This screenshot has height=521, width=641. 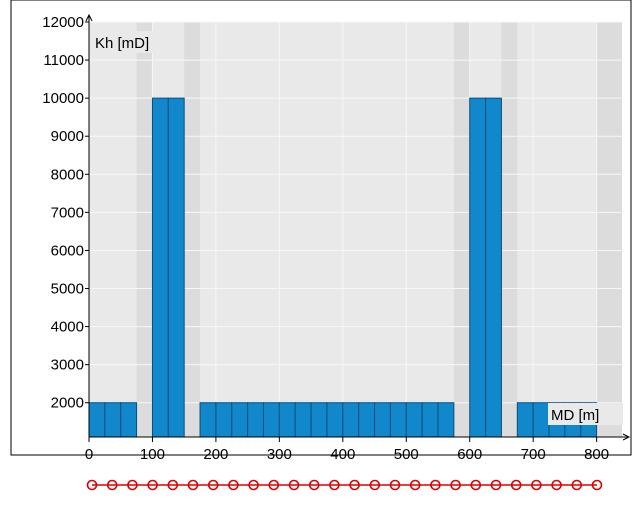 I want to click on y-axis-arrow, so click(x=89, y=17).